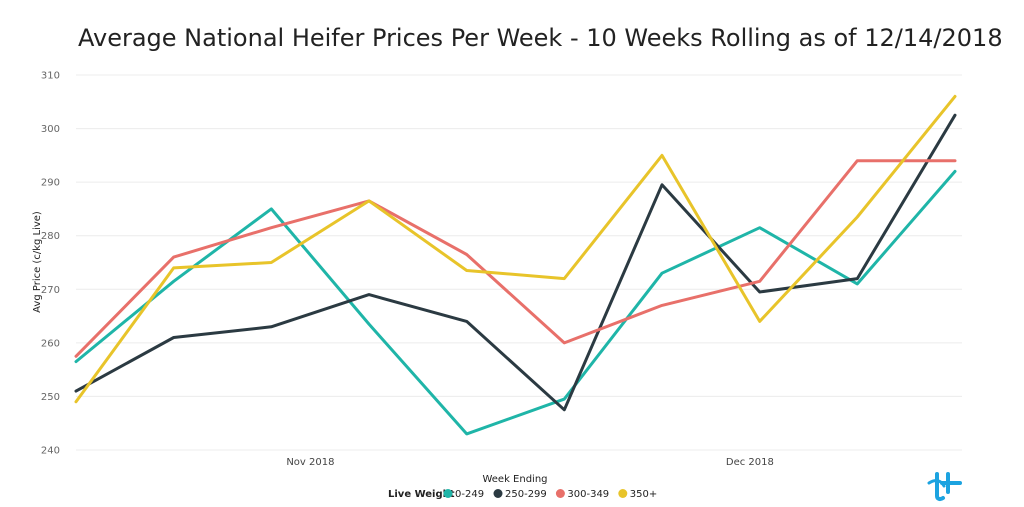  What do you see at coordinates (526, 494) in the screenshot?
I see `legend-entry-label: 250-299` at bounding box center [526, 494].